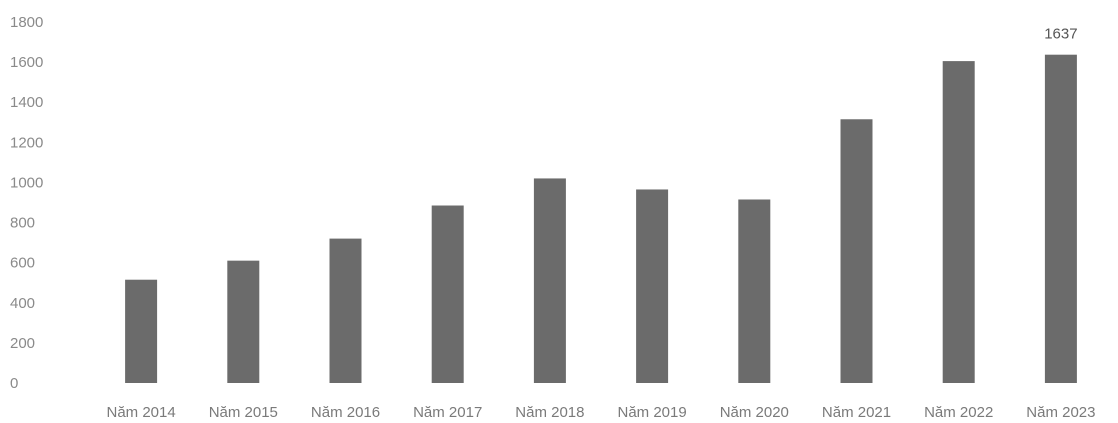 The width and height of the screenshot is (1118, 423). Describe the element at coordinates (26, 182) in the screenshot. I see `y-tick-label: 1000` at that location.